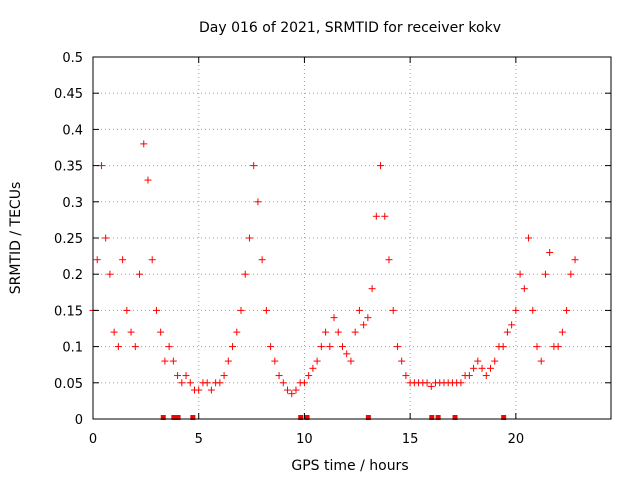 This screenshot has height=480, width=640. I want to click on y-tick-label: 0.1, so click(72, 348).